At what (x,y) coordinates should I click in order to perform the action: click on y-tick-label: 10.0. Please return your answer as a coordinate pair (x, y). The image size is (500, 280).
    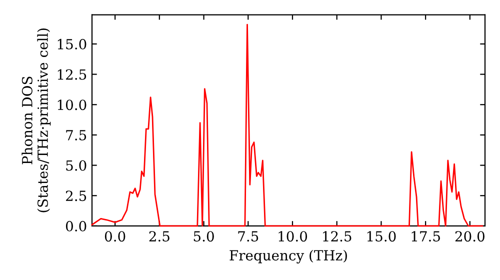
    Looking at the image, I should click on (72, 105).